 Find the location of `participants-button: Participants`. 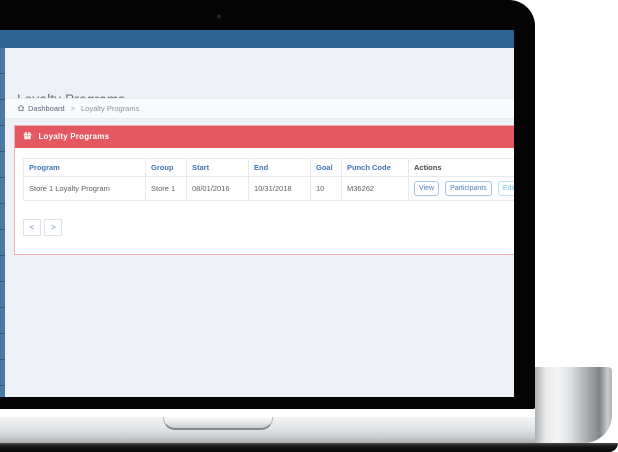

participants-button: Participants is located at coordinates (468, 189).